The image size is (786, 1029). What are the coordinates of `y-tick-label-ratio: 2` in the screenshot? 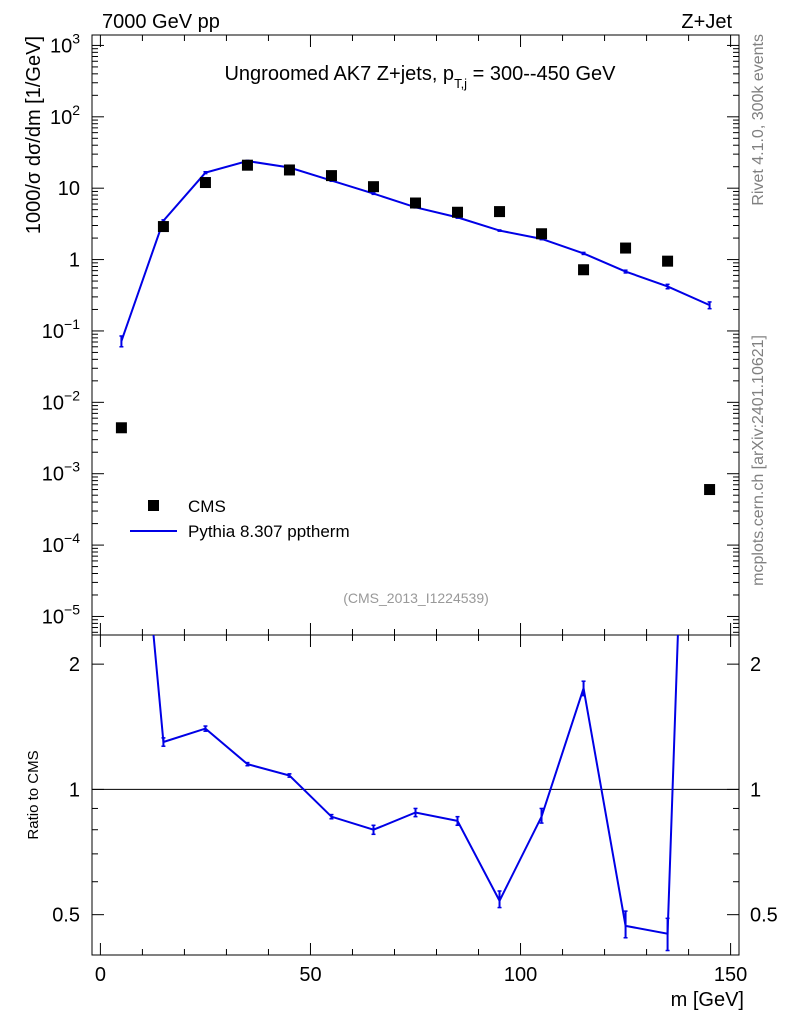 It's located at (74, 665).